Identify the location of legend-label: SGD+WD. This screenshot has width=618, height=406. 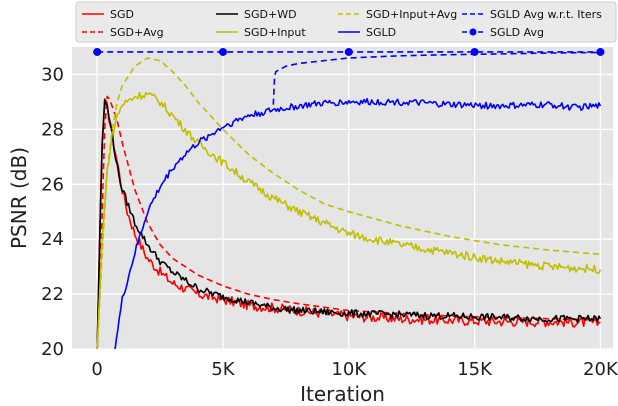
(270, 14).